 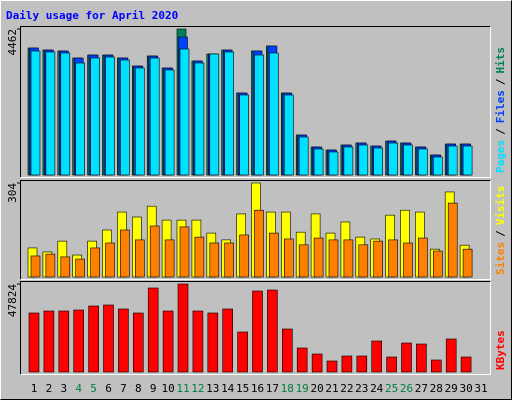 I want to click on x-tick-label: 21, so click(x=331, y=388).